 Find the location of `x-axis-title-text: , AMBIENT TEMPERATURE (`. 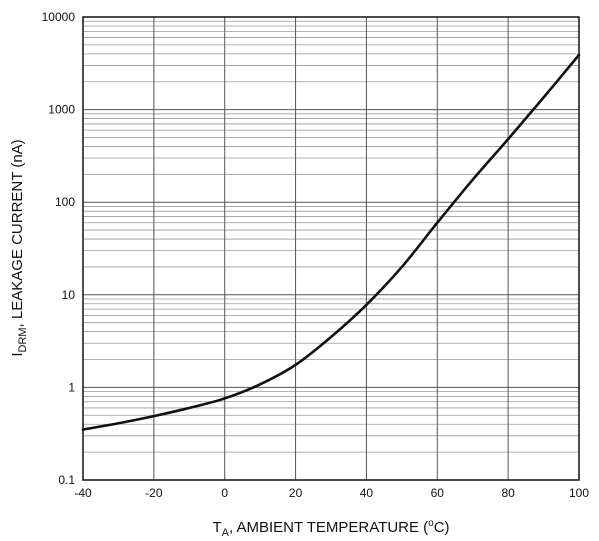

x-axis-title-text: , AMBIENT TEMPERATURE ( is located at coordinates (328, 527).